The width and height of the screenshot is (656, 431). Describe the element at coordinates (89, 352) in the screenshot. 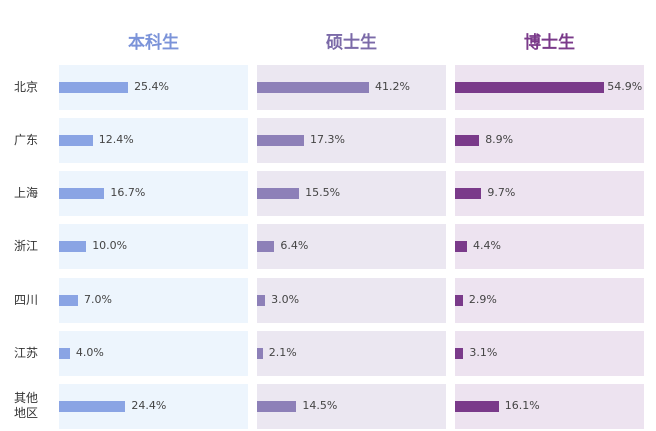

I see `data-label: 4.0%` at that location.